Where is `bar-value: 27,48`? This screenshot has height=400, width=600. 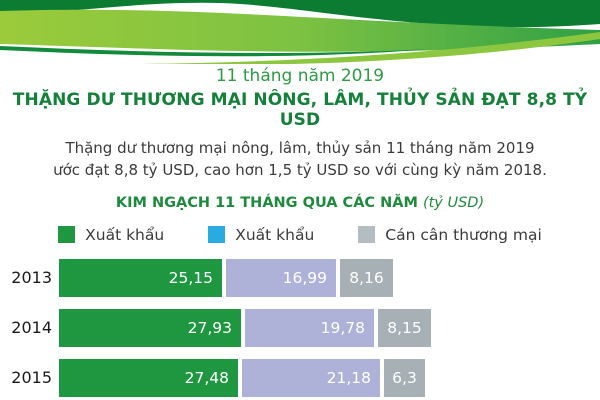 bar-value: 27,48 is located at coordinates (206, 377).